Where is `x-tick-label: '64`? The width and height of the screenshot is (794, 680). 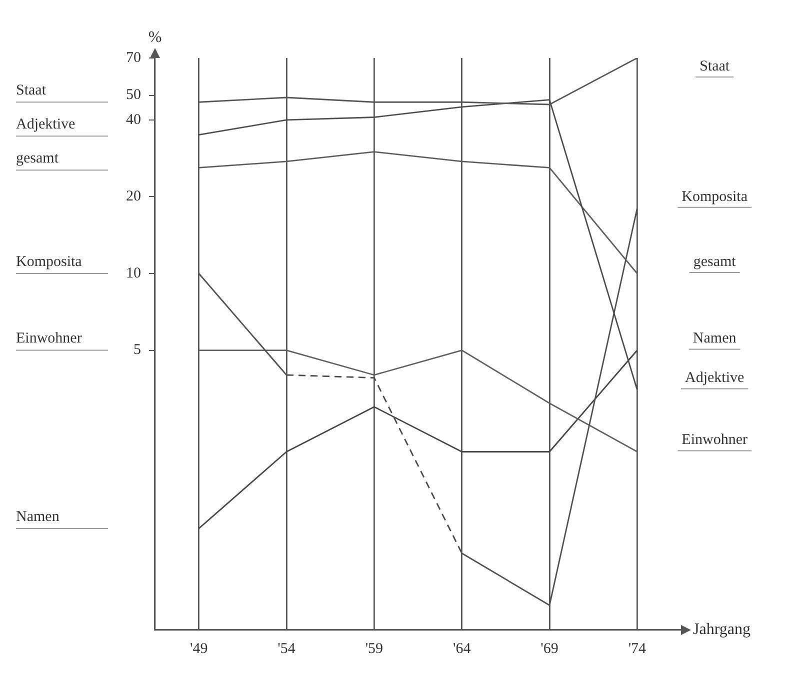
x-tick-label: '64 is located at coordinates (462, 648).